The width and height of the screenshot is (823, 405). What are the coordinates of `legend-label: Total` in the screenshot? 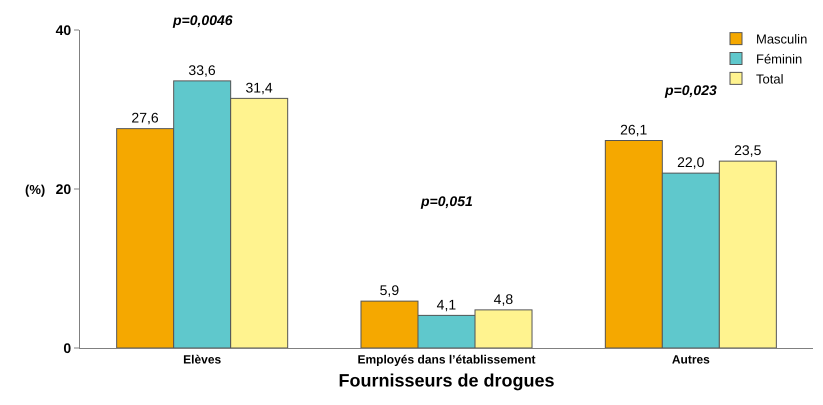 It's located at (770, 78).